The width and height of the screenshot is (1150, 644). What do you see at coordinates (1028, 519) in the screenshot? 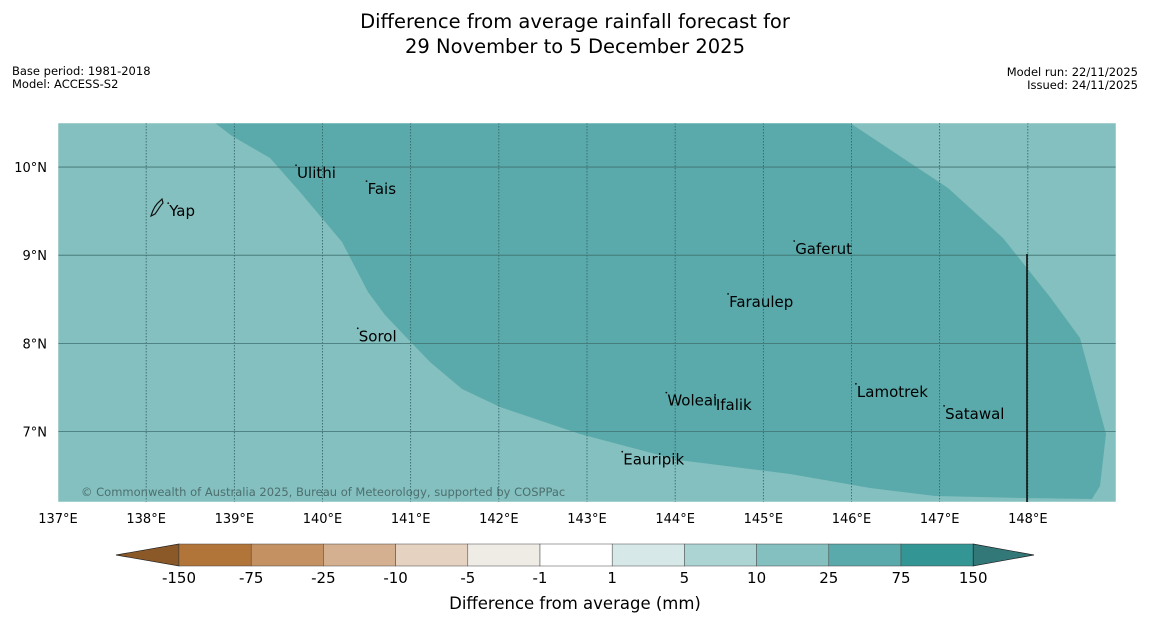
I see `lon-tick-label: 148°E` at bounding box center [1028, 519].